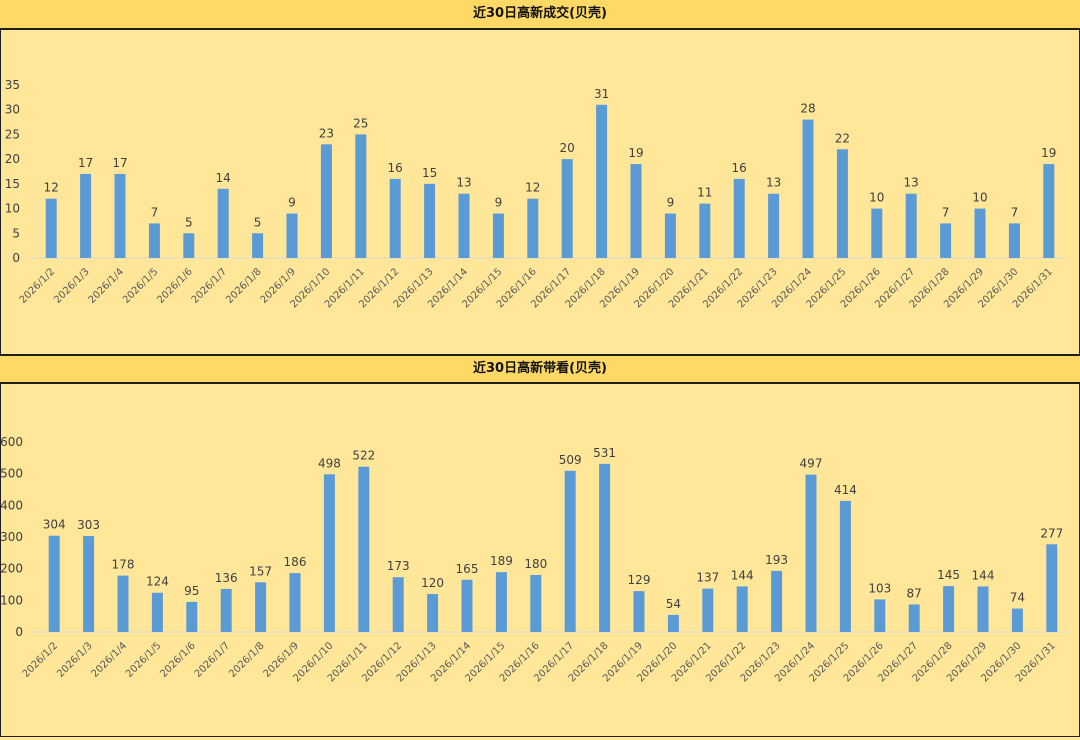 This screenshot has width=1080, height=740. Describe the element at coordinates (223, 178) in the screenshot. I see `data-label: 14` at that location.